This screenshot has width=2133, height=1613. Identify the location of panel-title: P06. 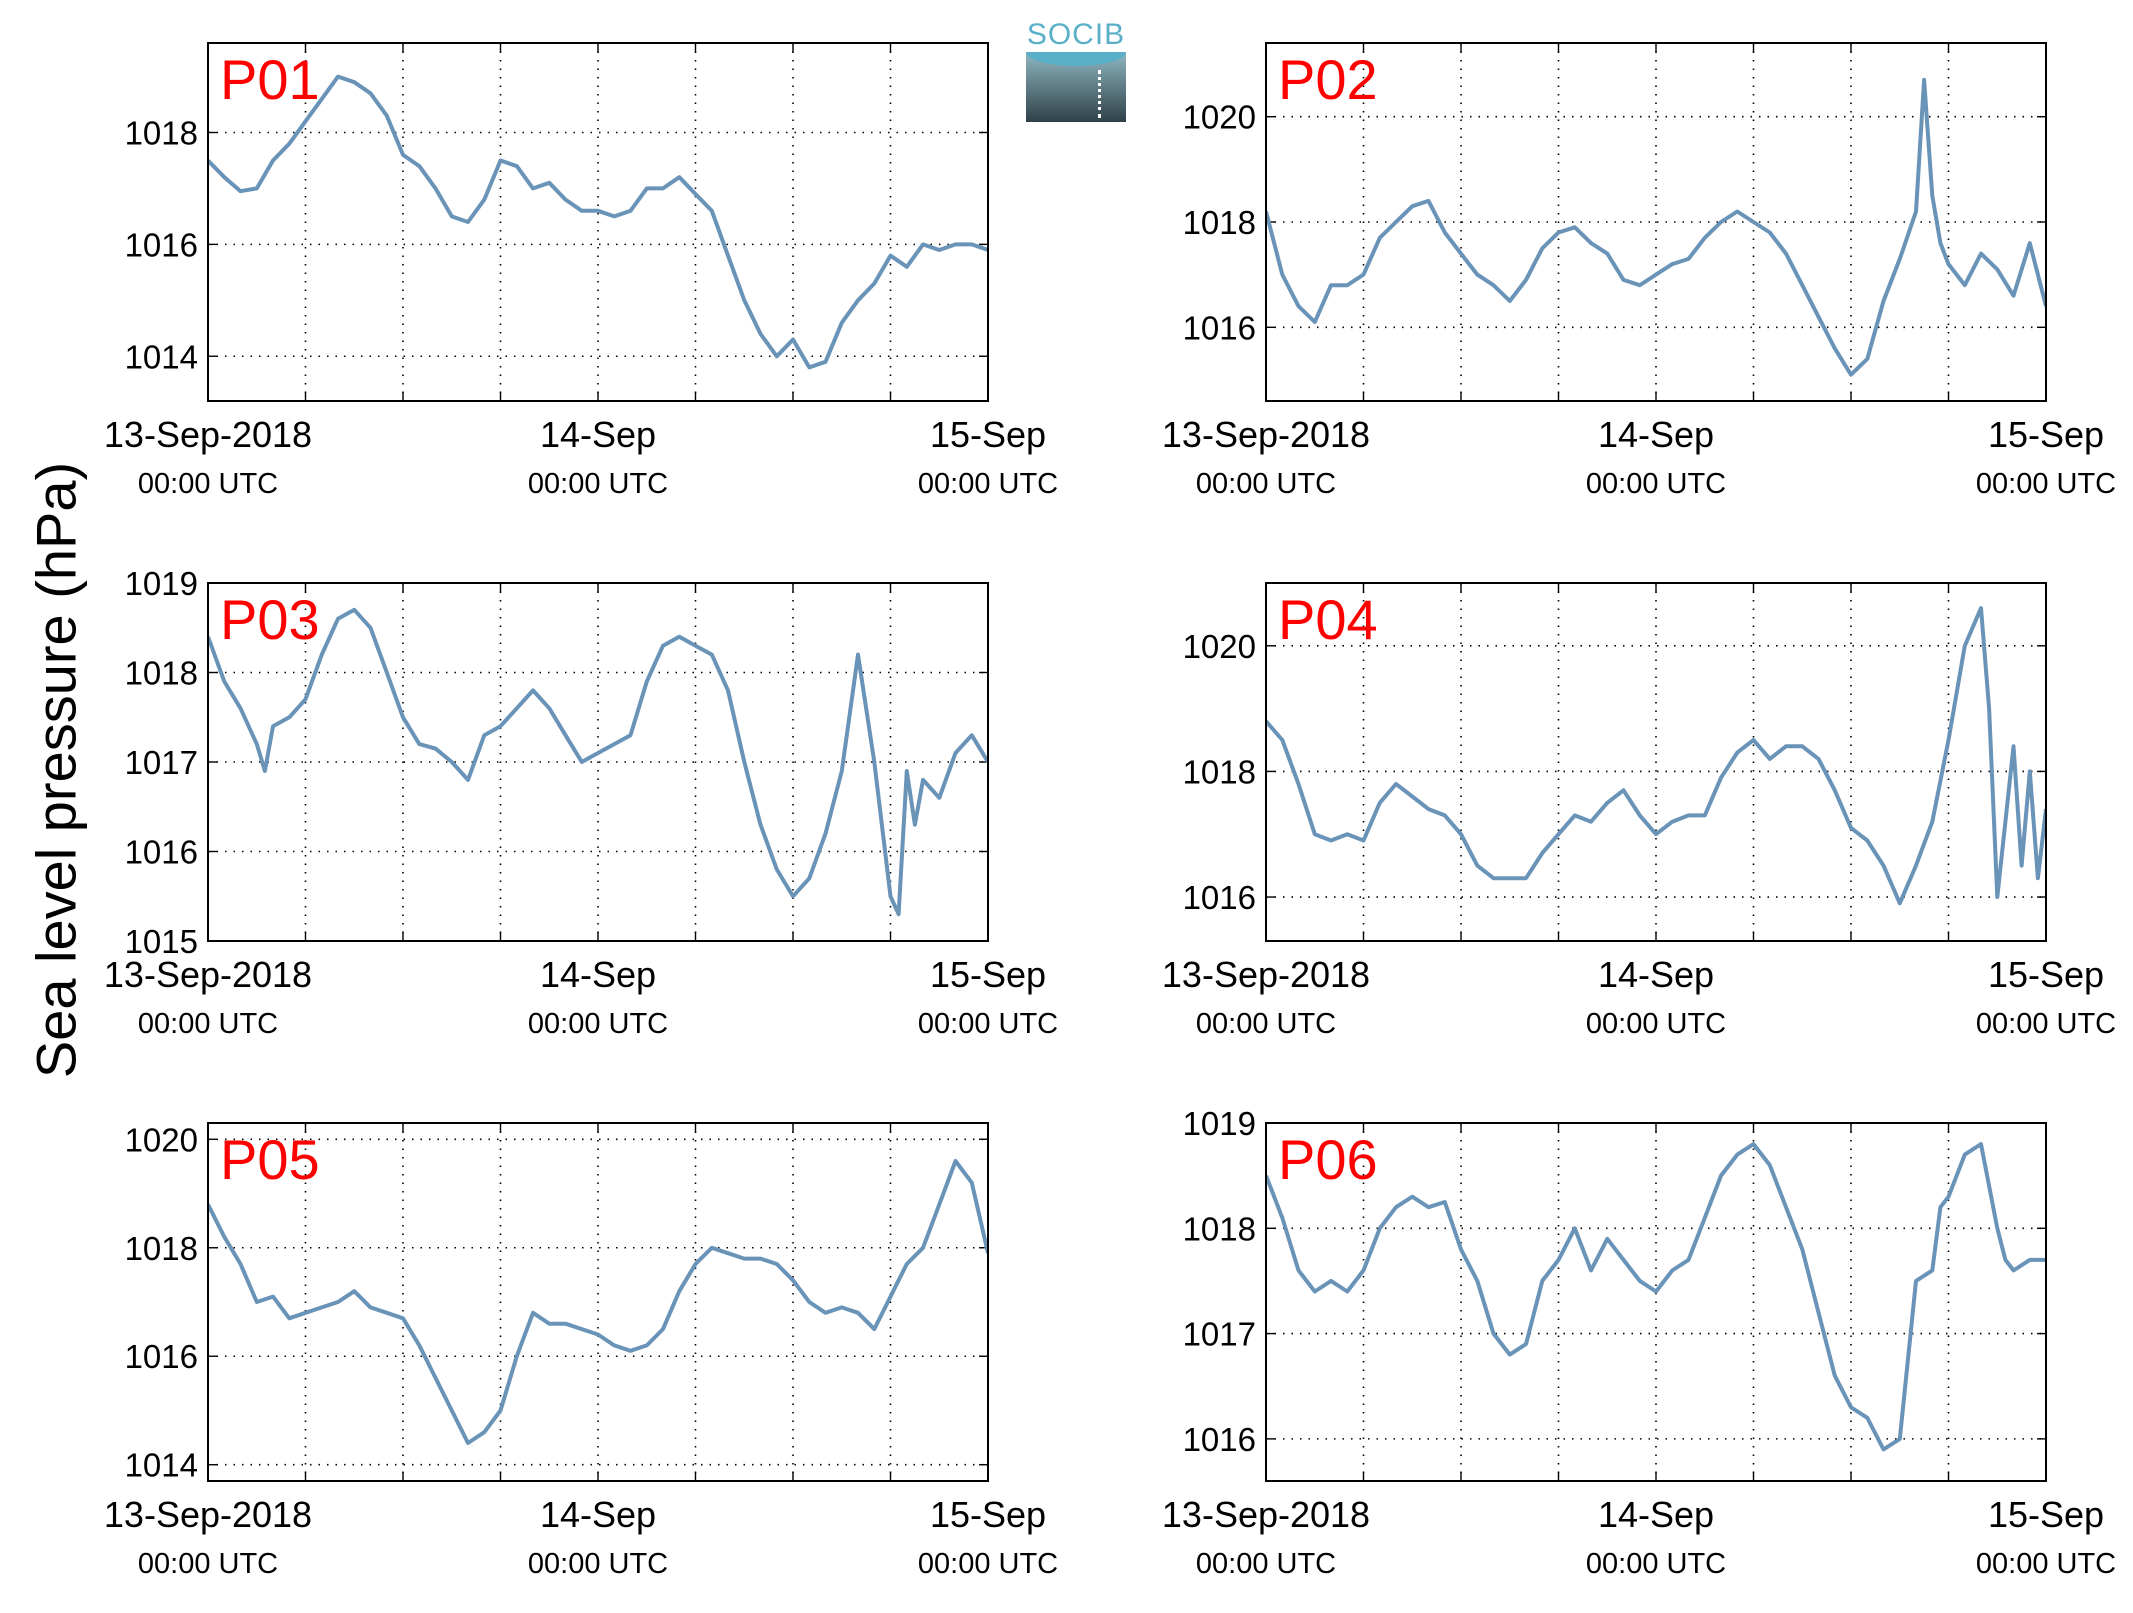
(1328, 1159).